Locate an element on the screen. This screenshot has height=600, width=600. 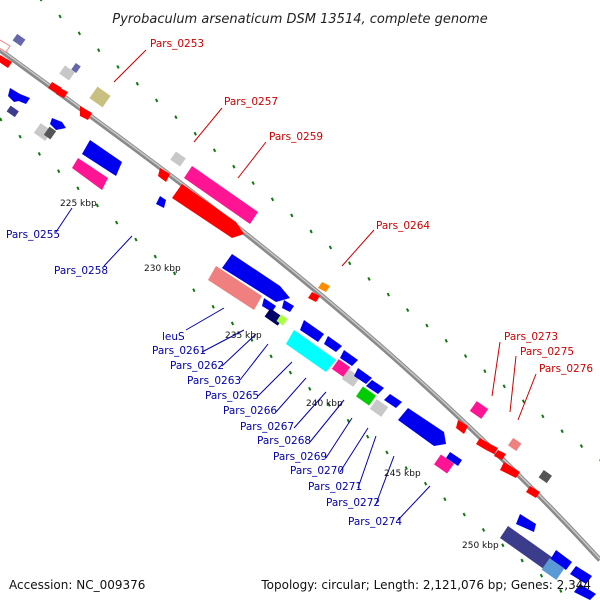
kbp-marker-230: 230 kbp is located at coordinates (162, 269).